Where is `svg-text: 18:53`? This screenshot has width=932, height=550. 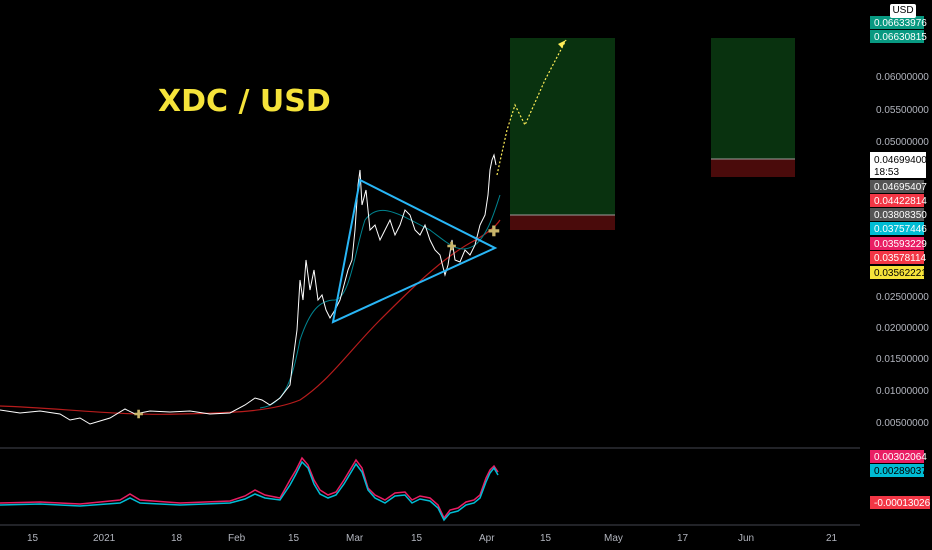
svg-text: 18:53 is located at coordinates (886, 172).